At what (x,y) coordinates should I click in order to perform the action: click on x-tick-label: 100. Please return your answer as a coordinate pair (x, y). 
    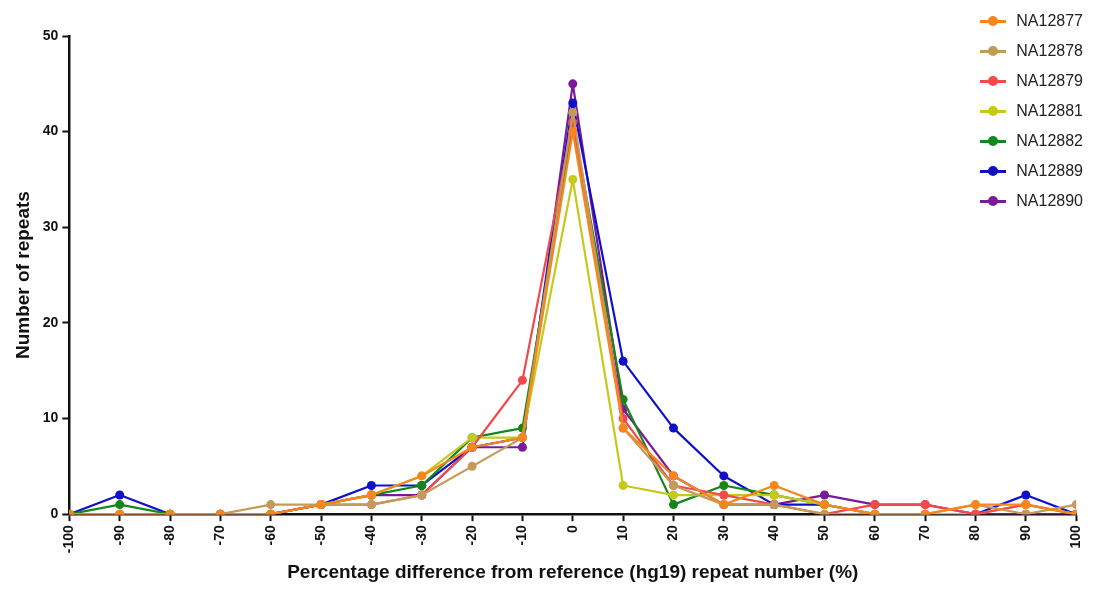
    Looking at the image, I should click on (1075, 536).